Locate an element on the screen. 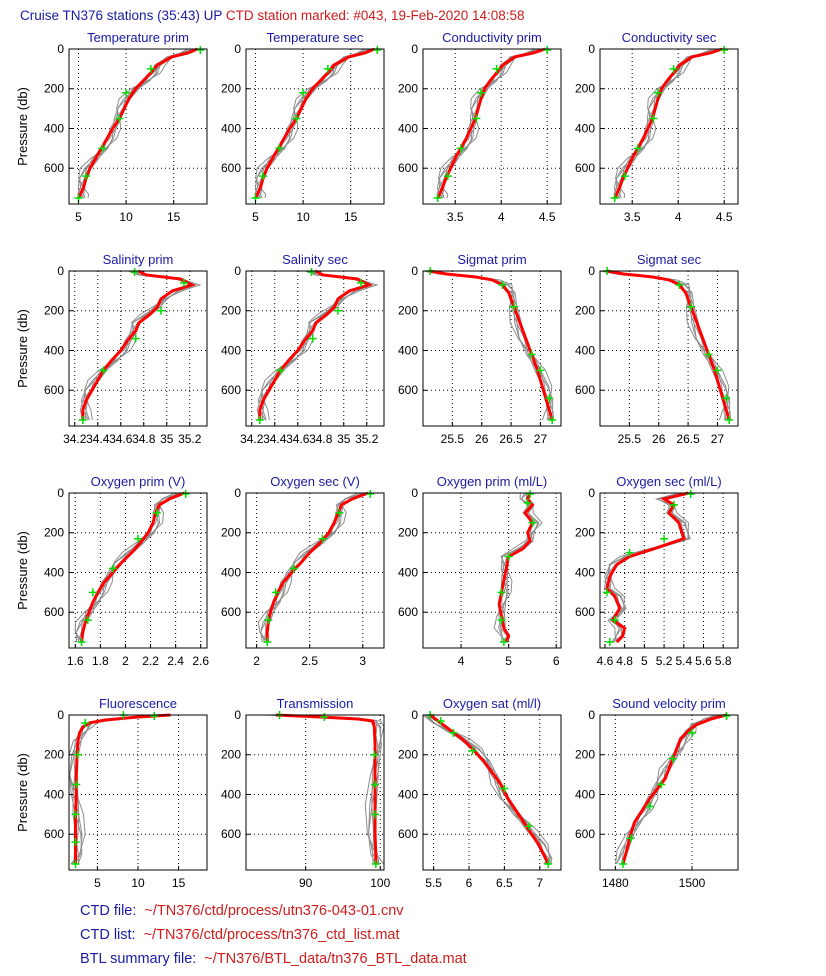  x-tick-label: 3 is located at coordinates (362, 661).